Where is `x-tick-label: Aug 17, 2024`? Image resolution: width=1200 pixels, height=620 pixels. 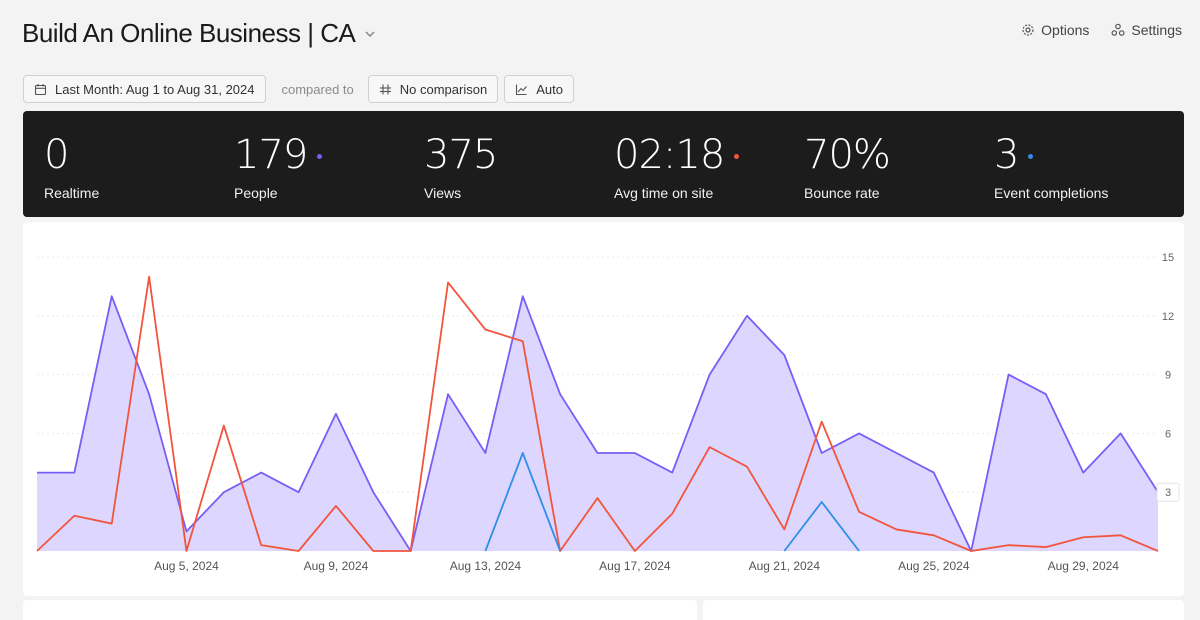 x-tick-label: Aug 17, 2024 is located at coordinates (635, 566).